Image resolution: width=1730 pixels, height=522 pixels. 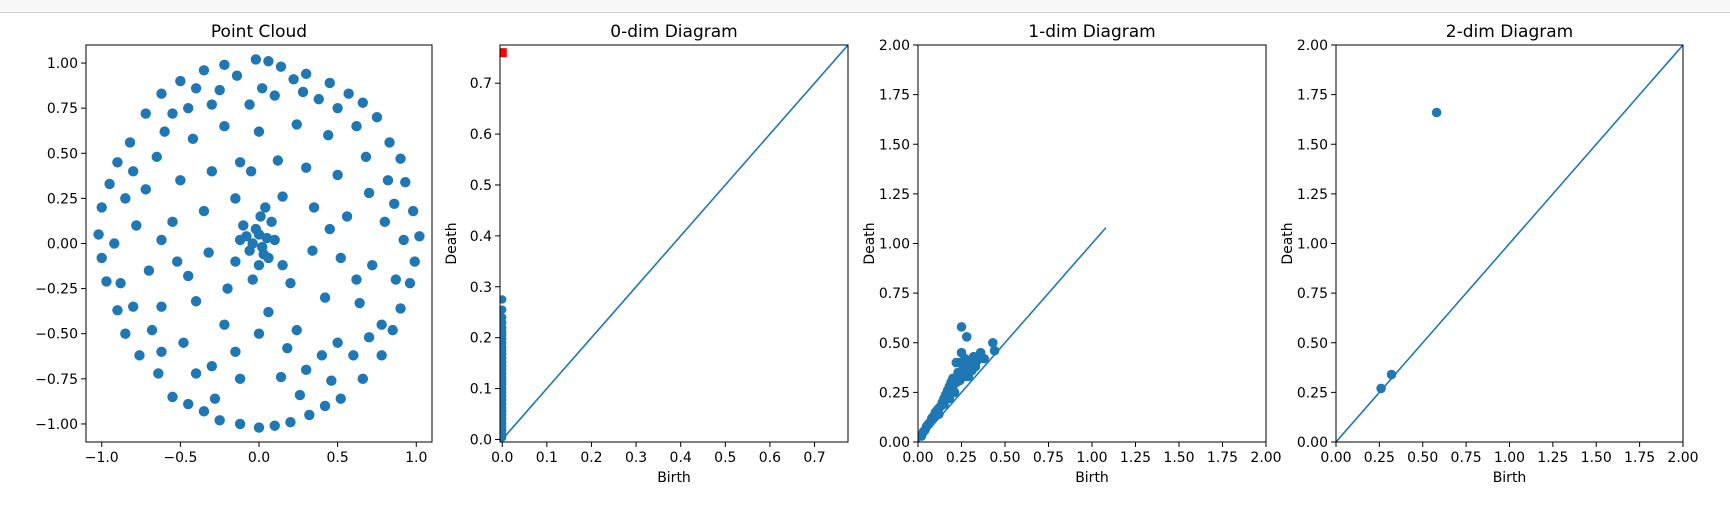 What do you see at coordinates (338, 458) in the screenshot?
I see `cloud-xtick-label-3: 0.5` at bounding box center [338, 458].